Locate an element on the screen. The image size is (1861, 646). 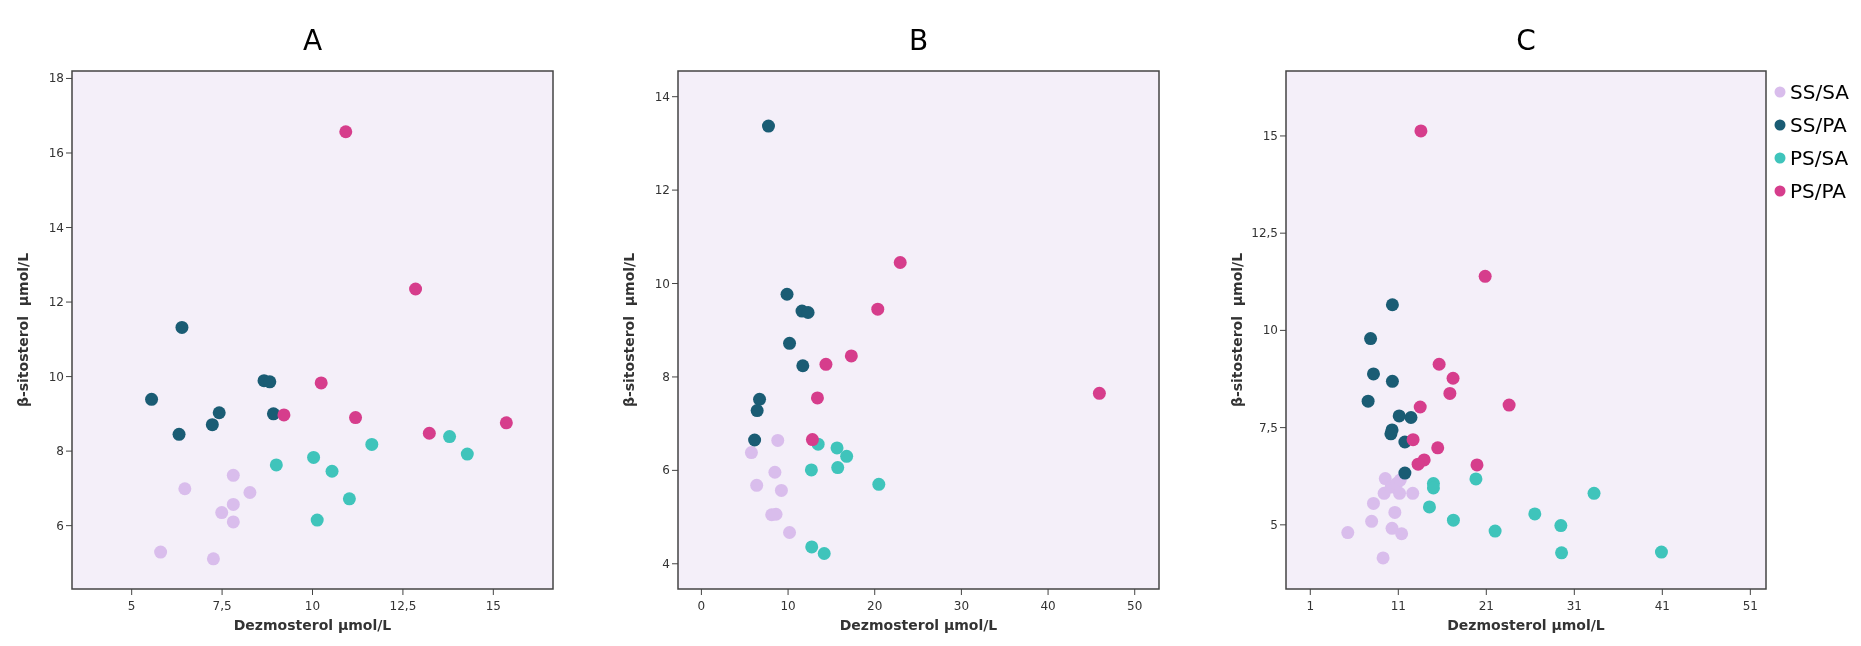
y-tick-label: 18 is located at coordinates (56, 78).